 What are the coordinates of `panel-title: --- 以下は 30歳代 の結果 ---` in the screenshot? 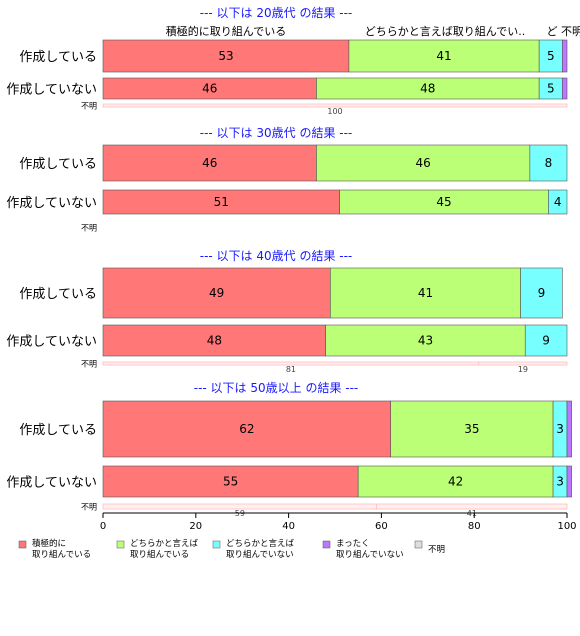 It's located at (276, 133).